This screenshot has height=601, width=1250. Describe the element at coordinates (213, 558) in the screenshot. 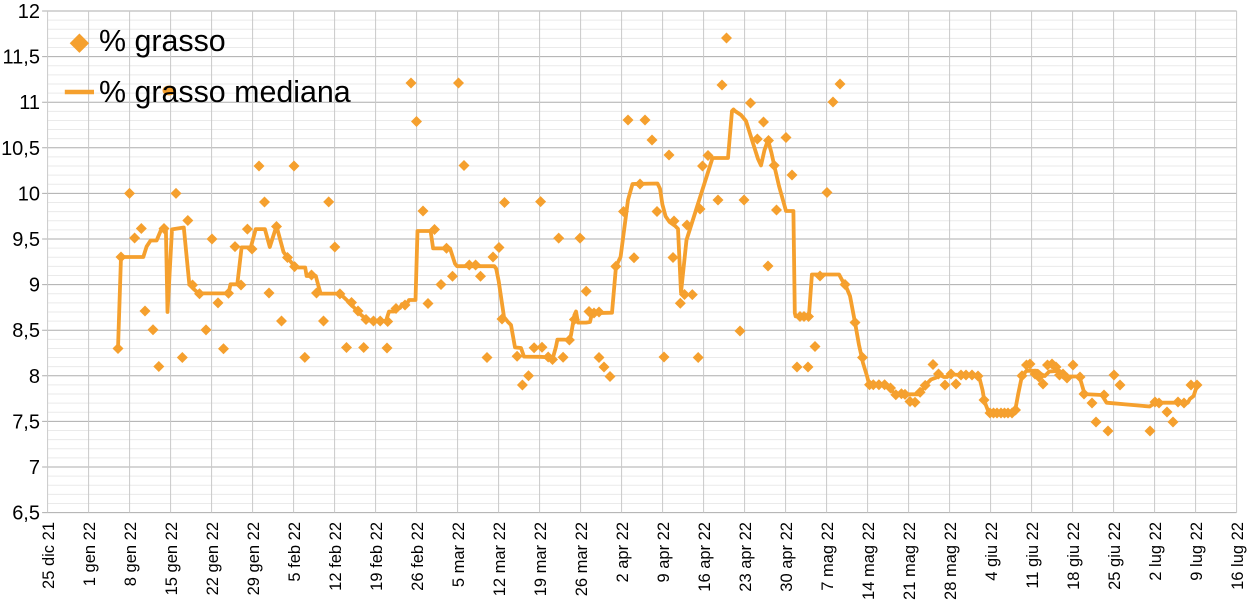

I see `svg-text: 22 gen 22` at that location.